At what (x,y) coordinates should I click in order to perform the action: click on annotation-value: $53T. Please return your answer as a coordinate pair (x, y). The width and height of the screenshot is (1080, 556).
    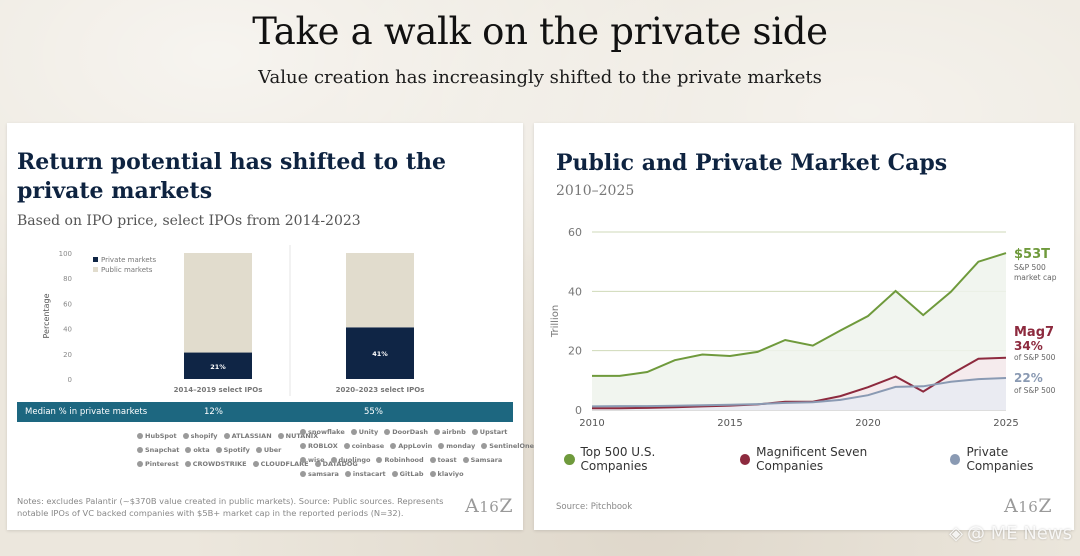
    Looking at the image, I should click on (1032, 254).